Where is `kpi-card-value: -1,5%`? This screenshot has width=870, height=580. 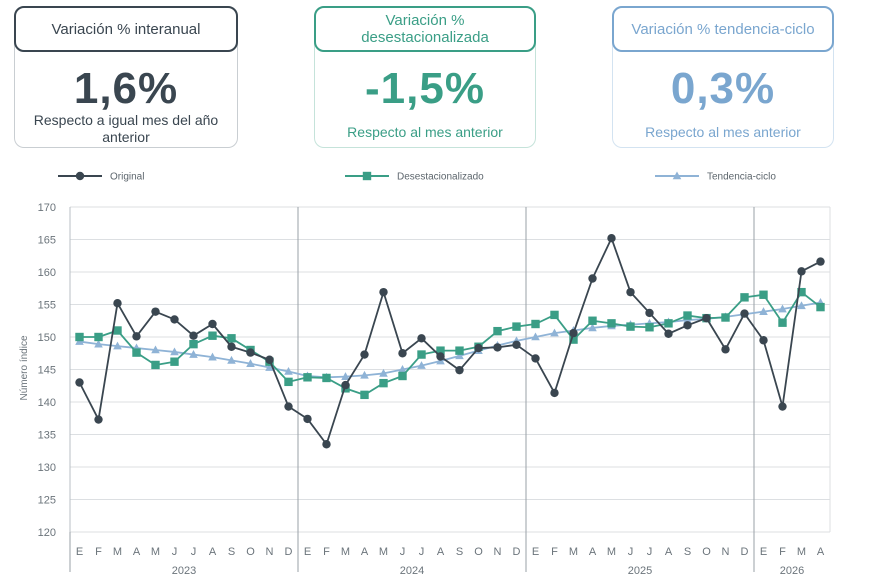
kpi-card-value: -1,5% is located at coordinates (425, 88).